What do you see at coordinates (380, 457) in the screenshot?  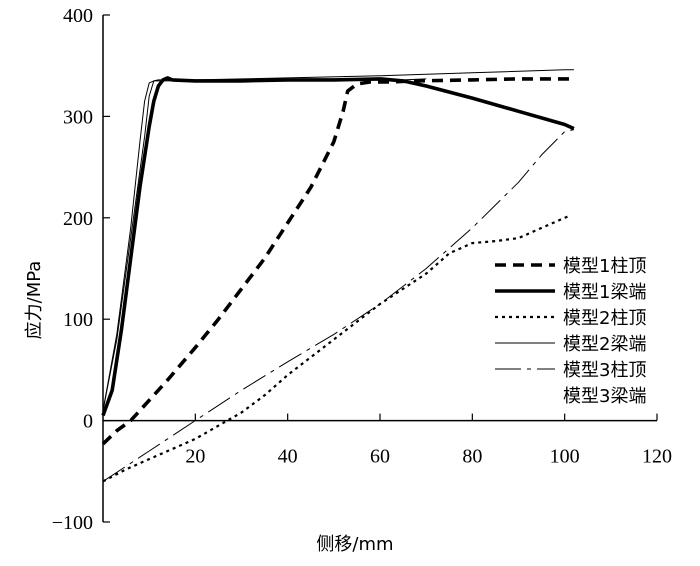 I see `x-tick-label: 60` at bounding box center [380, 457].